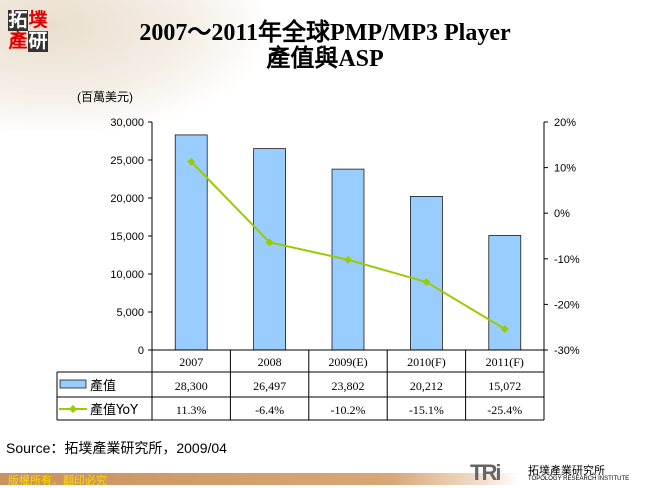  Describe the element at coordinates (426, 410) in the screenshot. I see `yoy-value-label: -15.1%` at that location.